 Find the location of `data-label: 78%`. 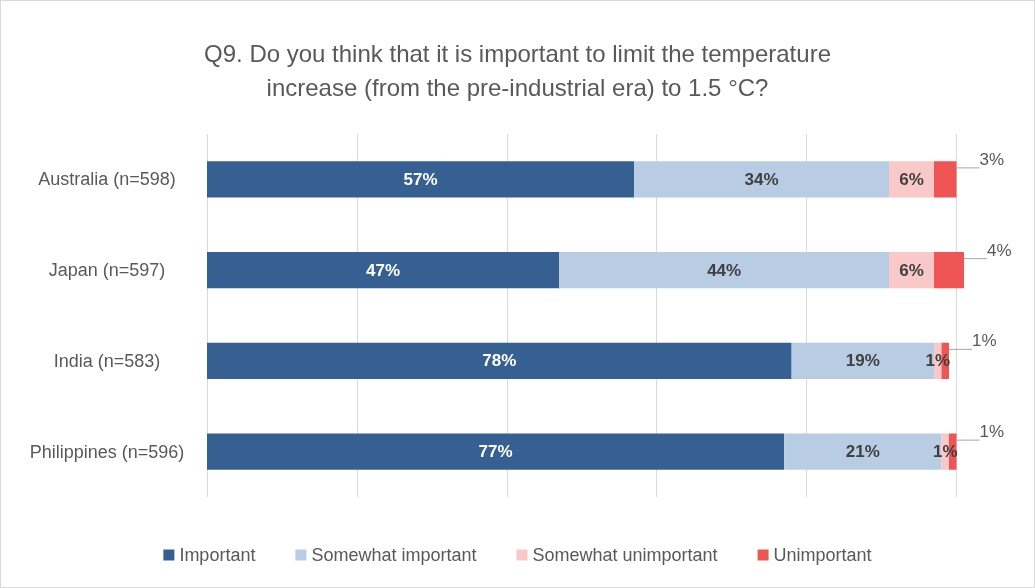

data-label: 78% is located at coordinates (499, 361).